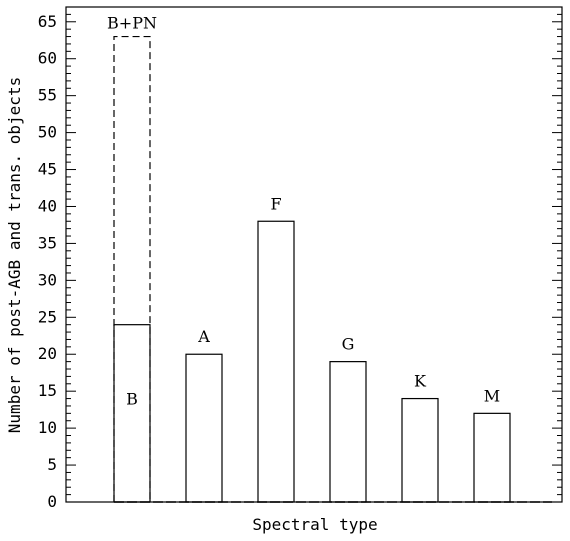  What do you see at coordinates (203, 336) in the screenshot?
I see `bar-label-a: A` at bounding box center [203, 336].